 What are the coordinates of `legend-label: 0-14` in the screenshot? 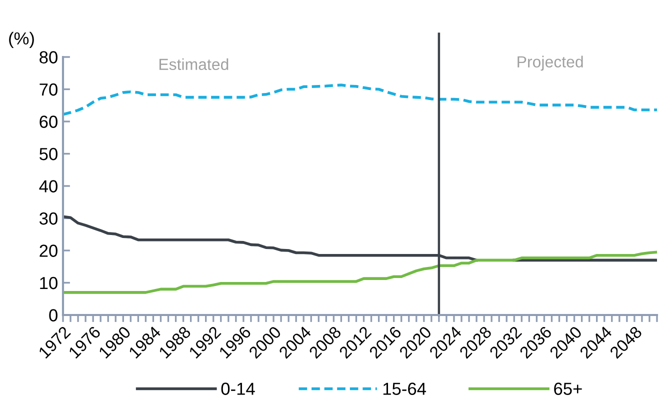 It's located at (238, 388).